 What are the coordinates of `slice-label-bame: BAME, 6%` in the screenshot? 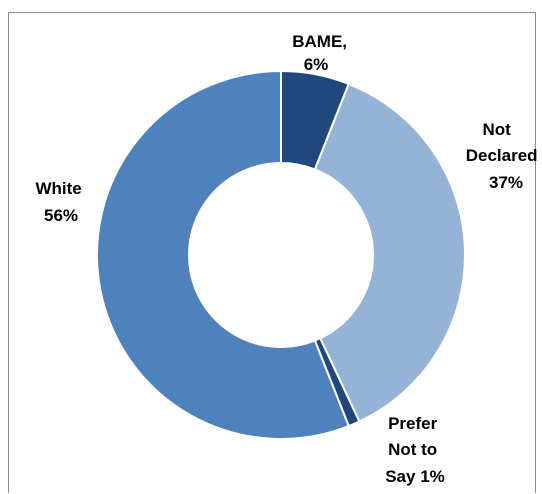 It's located at (322, 53).